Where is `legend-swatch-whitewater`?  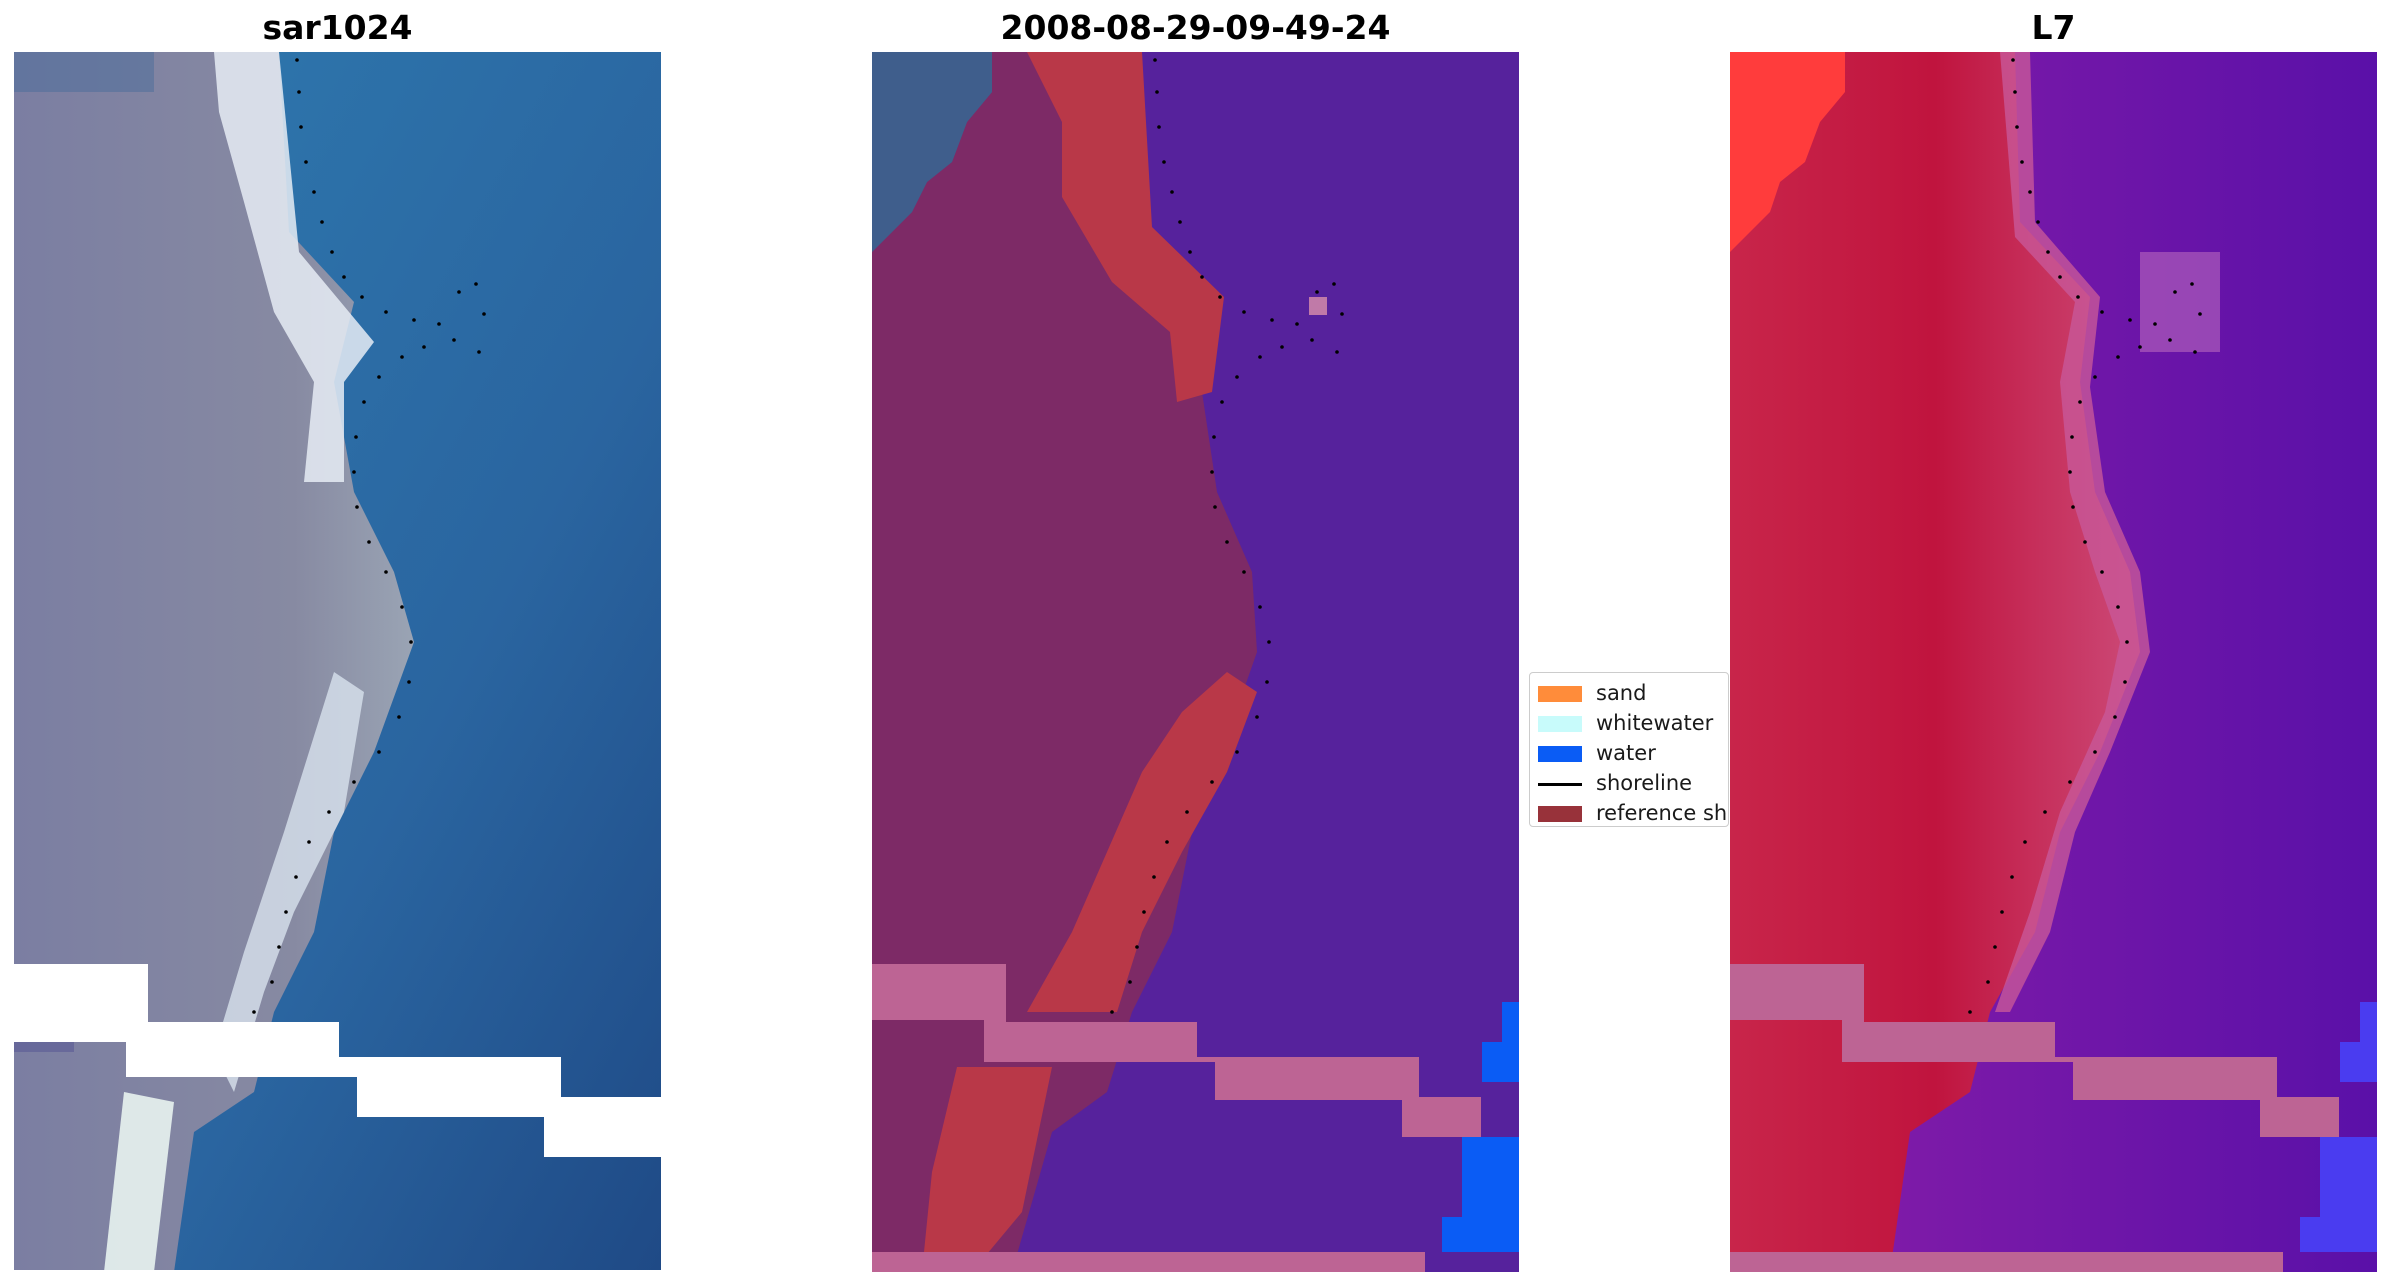
legend-swatch-whitewater is located at coordinates (1560, 724).